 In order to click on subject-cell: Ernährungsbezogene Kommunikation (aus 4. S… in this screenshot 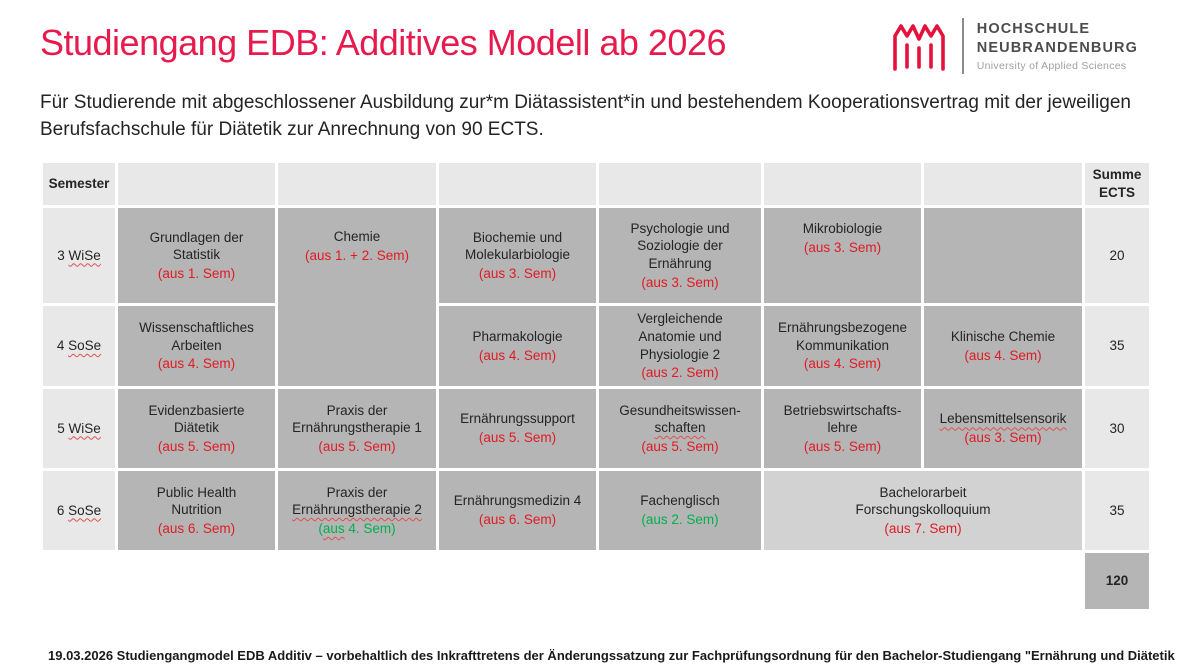, I will do `click(842, 346)`.